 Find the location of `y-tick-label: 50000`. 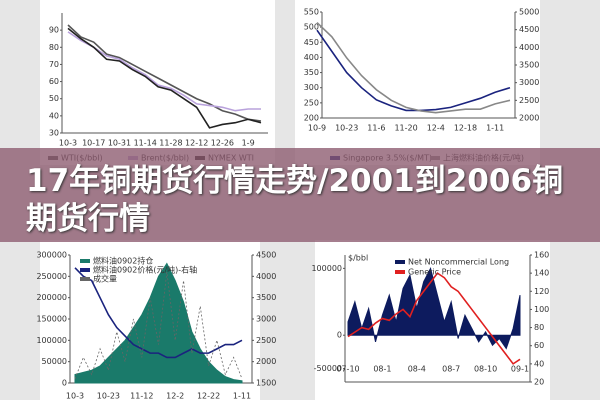

y-tick-label: 50000 is located at coordinates (54, 361).